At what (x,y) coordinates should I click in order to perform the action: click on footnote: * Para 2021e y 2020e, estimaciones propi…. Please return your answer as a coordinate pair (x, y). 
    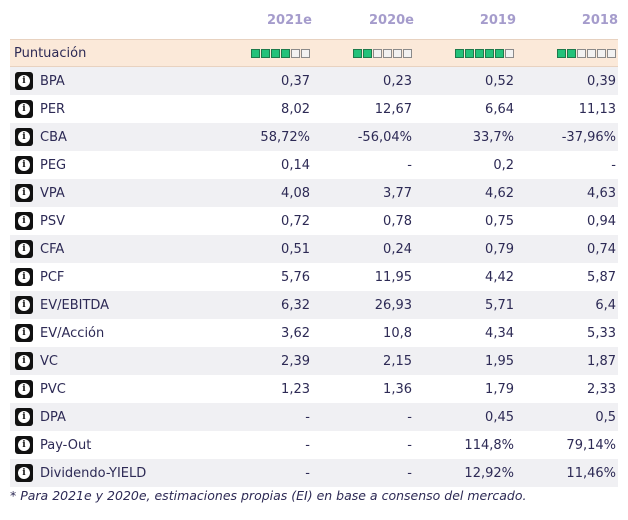
    Looking at the image, I should click on (268, 495).